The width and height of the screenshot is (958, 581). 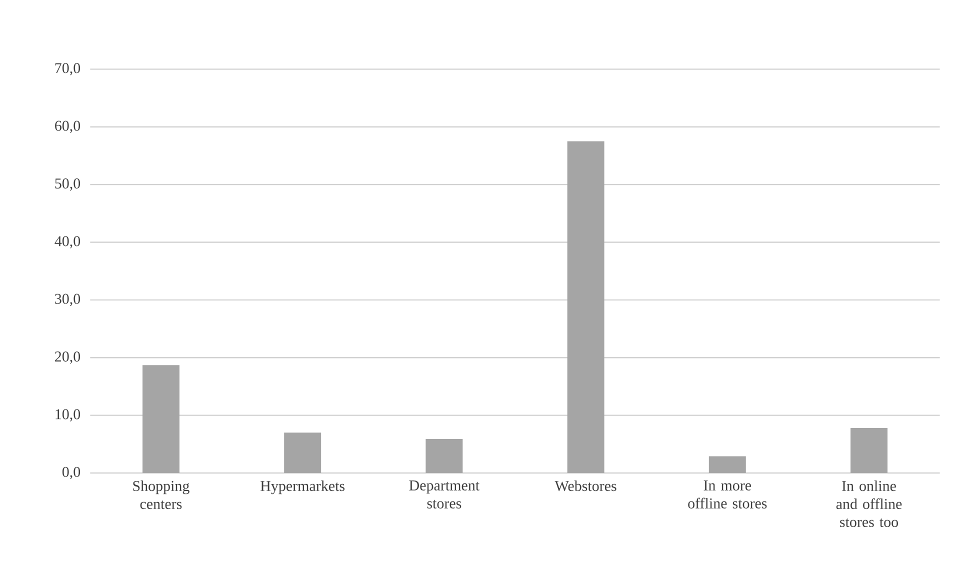 What do you see at coordinates (67, 126) in the screenshot?
I see `y-tick-label: 60,0` at bounding box center [67, 126].